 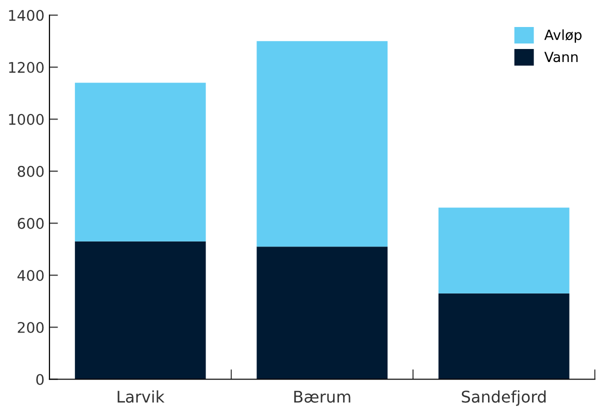 I want to click on y-tick-label: 800, so click(x=31, y=171).